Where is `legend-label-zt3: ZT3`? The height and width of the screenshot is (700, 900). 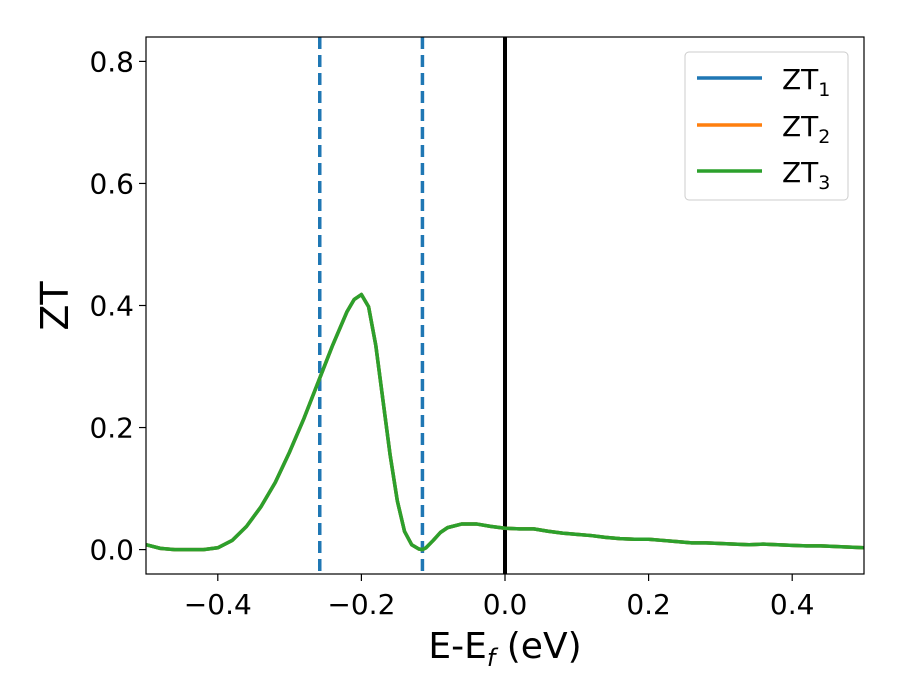
legend-label-zt3: ZT3 is located at coordinates (806, 175).